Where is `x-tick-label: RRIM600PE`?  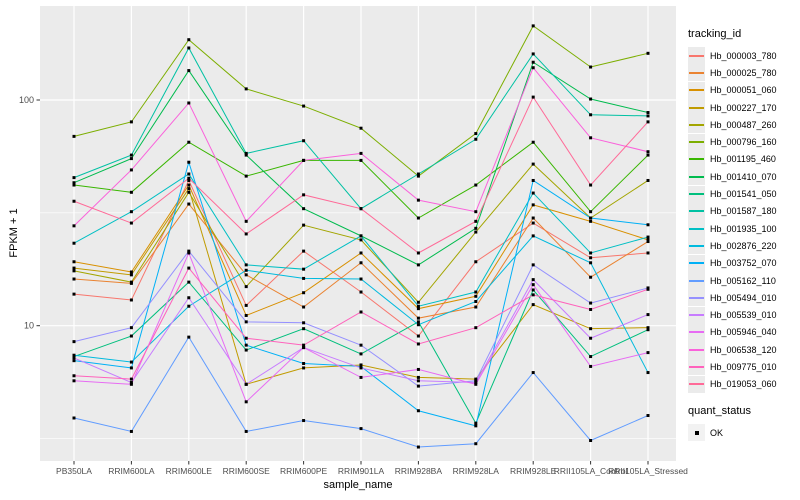 x-tick-label: RRIM600PE is located at coordinates (304, 471).